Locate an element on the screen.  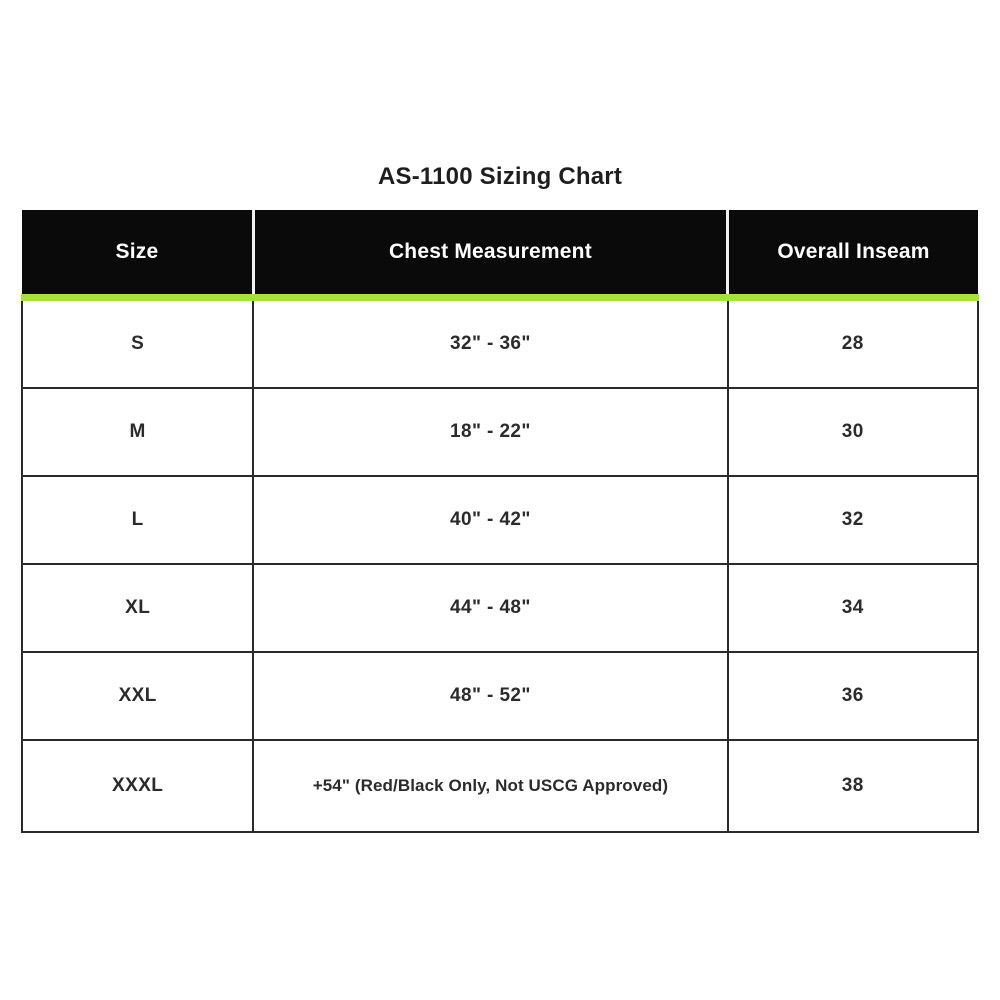
cell-chest-measurement: 32" - 36" is located at coordinates (490, 342).